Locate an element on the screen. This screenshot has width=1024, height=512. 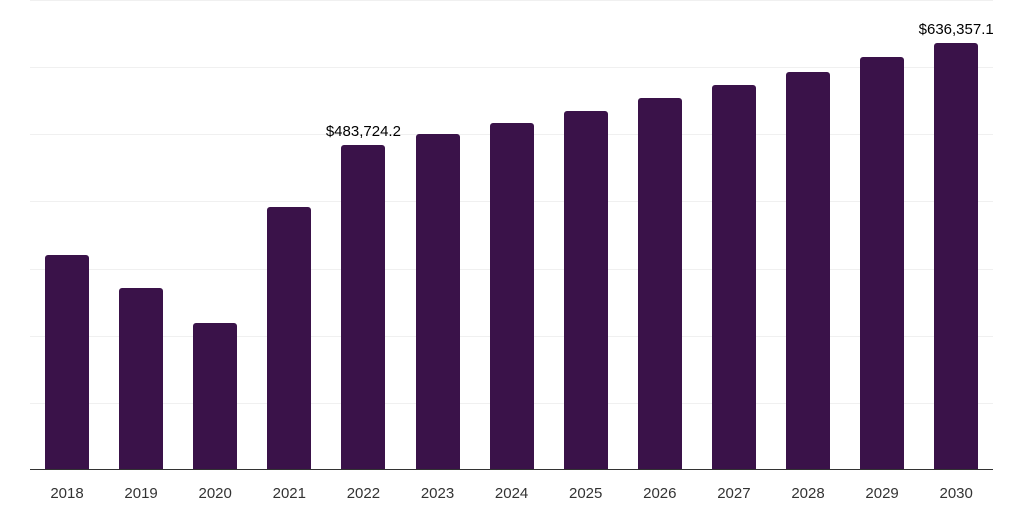
x-tick-label: 2026 is located at coordinates (660, 493).